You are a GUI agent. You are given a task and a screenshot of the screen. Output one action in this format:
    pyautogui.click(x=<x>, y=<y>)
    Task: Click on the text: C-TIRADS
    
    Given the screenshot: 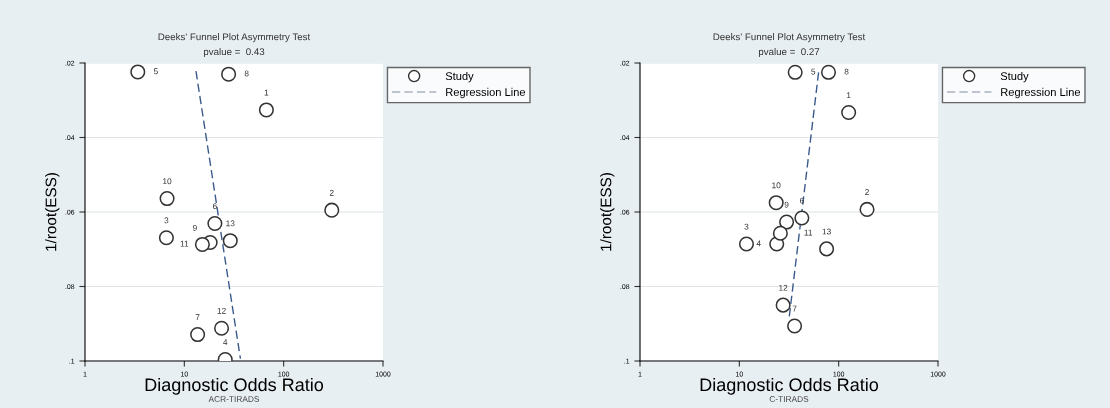 What is the action you would take?
    pyautogui.click(x=789, y=399)
    